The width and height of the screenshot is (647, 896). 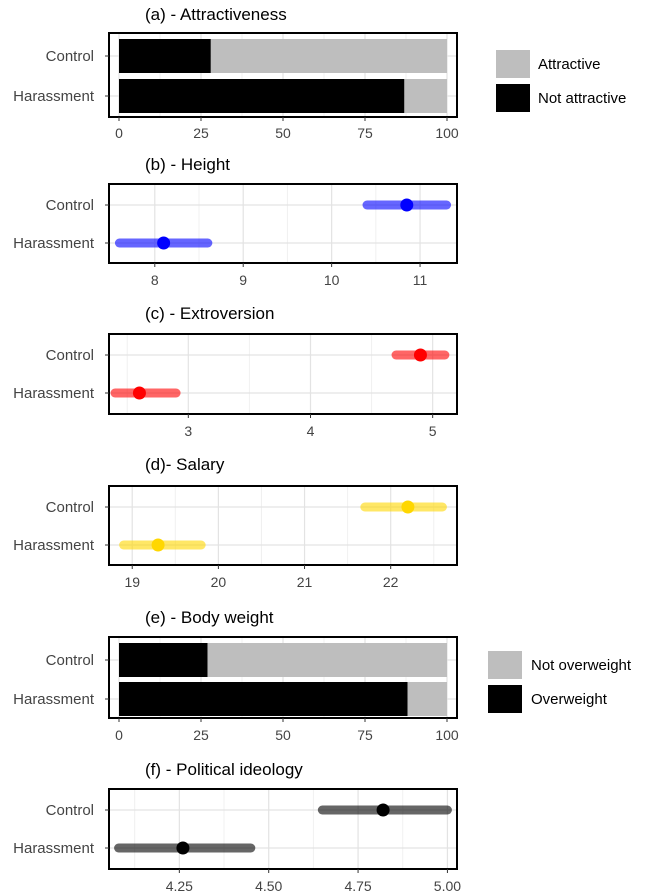 What do you see at coordinates (561, 81) in the screenshot?
I see `legend: Attractive Not attractive` at bounding box center [561, 81].